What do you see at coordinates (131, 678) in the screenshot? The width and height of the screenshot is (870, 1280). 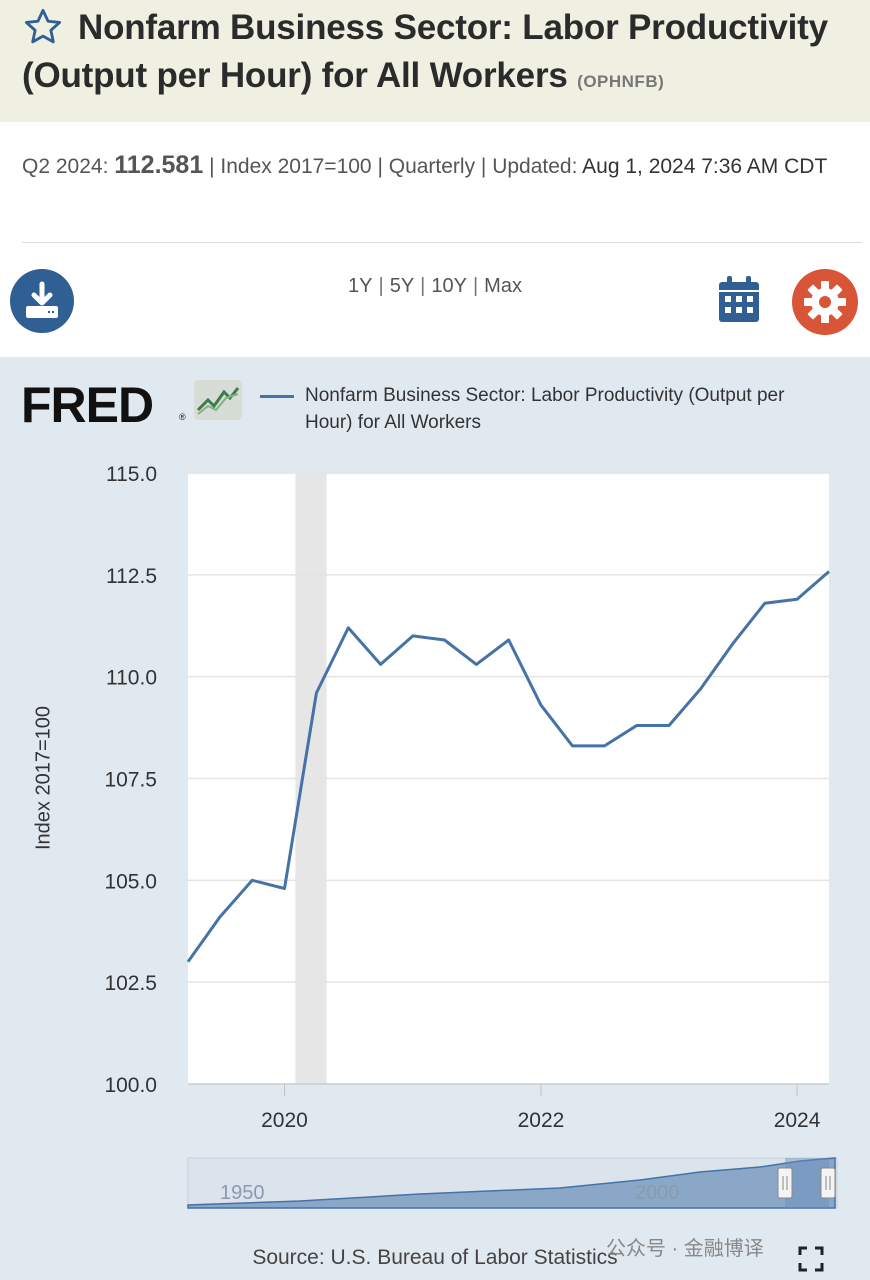 I see `y-tick-label: 110.0` at bounding box center [131, 678].